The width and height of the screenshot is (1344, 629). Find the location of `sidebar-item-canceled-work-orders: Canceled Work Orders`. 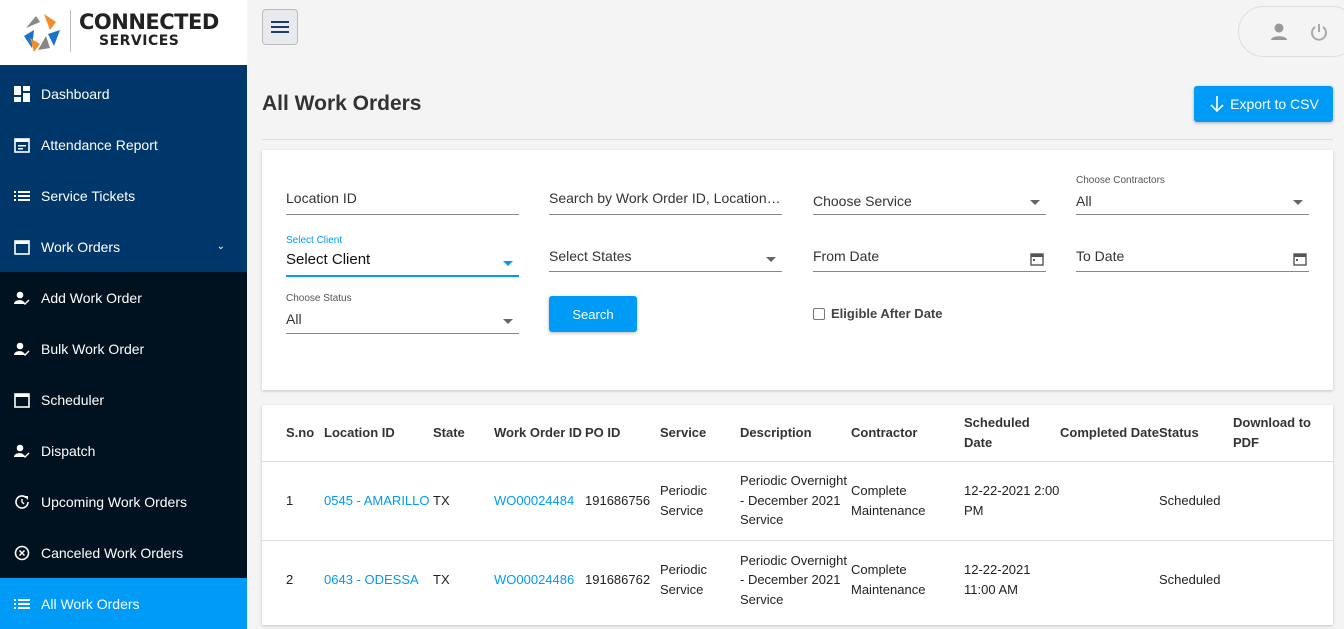

sidebar-item-canceled-work-orders: Canceled Work Orders is located at coordinates (123, 552).